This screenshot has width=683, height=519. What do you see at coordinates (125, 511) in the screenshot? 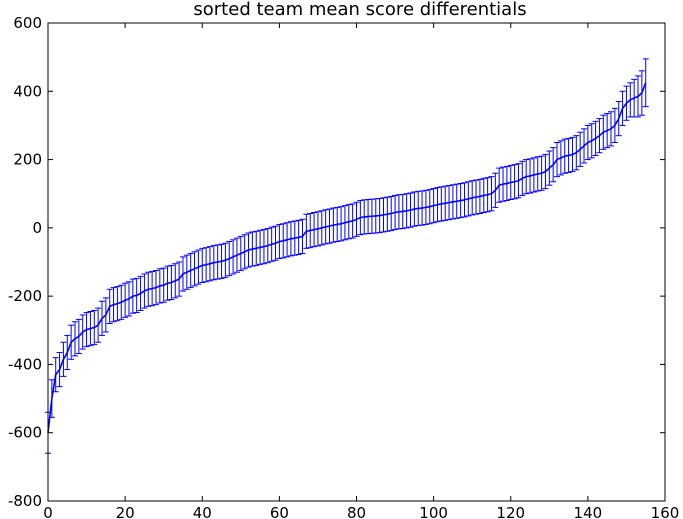
I see `x-tick-label: 20` at bounding box center [125, 511].